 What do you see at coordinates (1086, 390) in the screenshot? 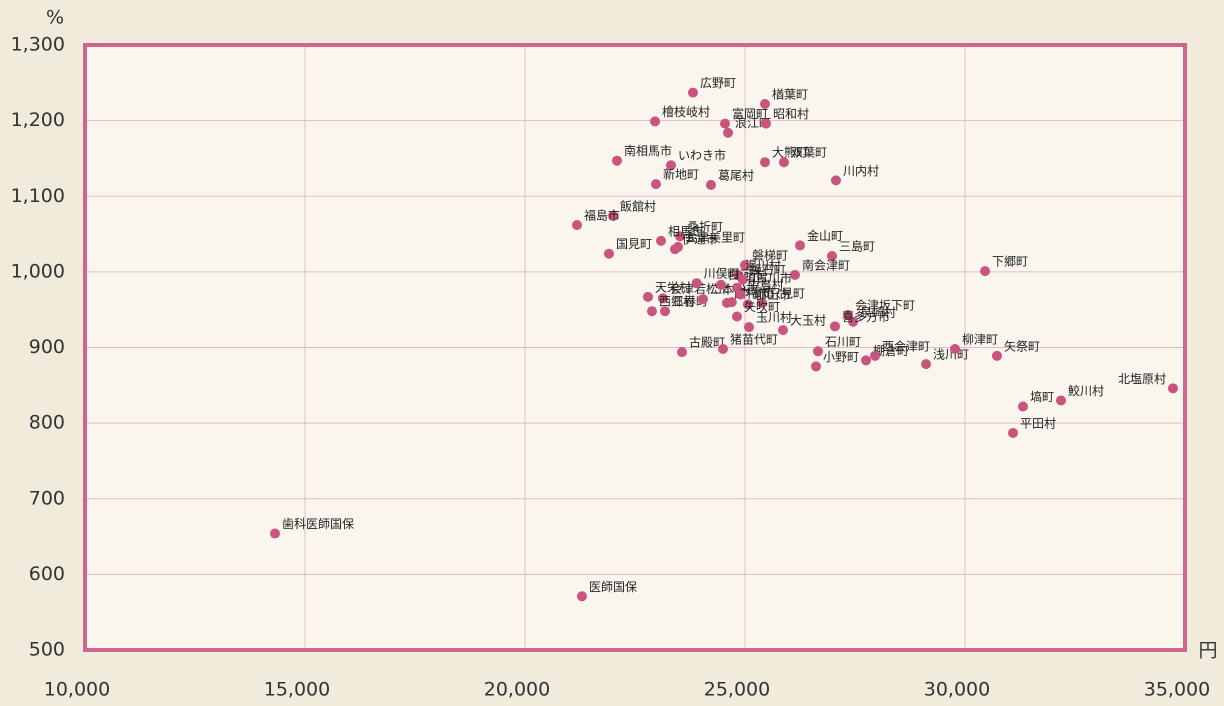
I see `point-label: 鮫川村` at bounding box center [1086, 390].